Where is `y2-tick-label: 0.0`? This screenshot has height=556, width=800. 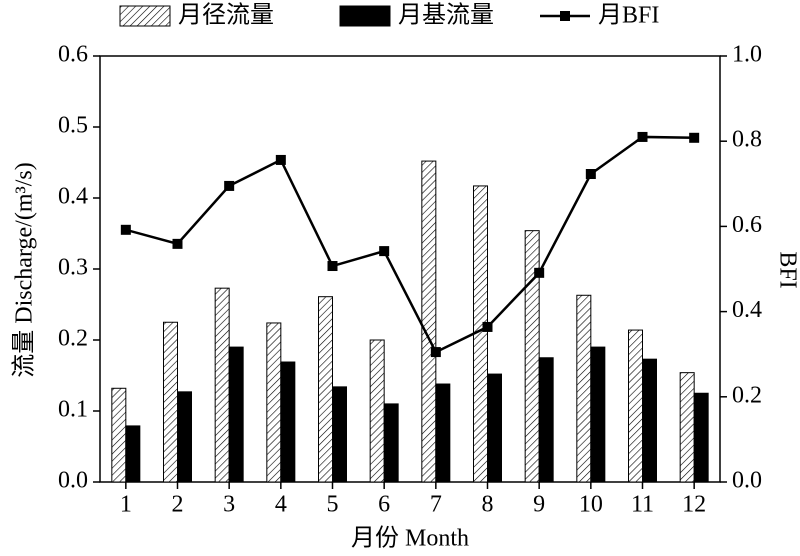
y2-tick-label: 0.0 is located at coordinates (747, 481).